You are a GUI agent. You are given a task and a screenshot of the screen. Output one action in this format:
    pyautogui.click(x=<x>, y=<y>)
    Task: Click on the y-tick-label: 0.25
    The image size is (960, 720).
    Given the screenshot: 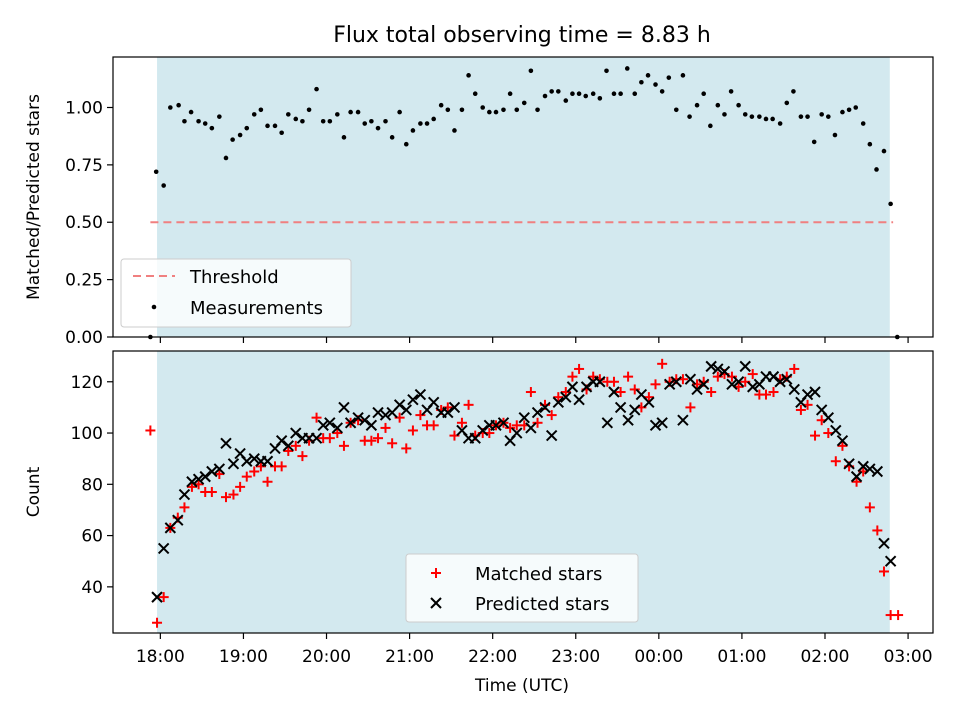 What is the action you would take?
    pyautogui.click(x=84, y=281)
    